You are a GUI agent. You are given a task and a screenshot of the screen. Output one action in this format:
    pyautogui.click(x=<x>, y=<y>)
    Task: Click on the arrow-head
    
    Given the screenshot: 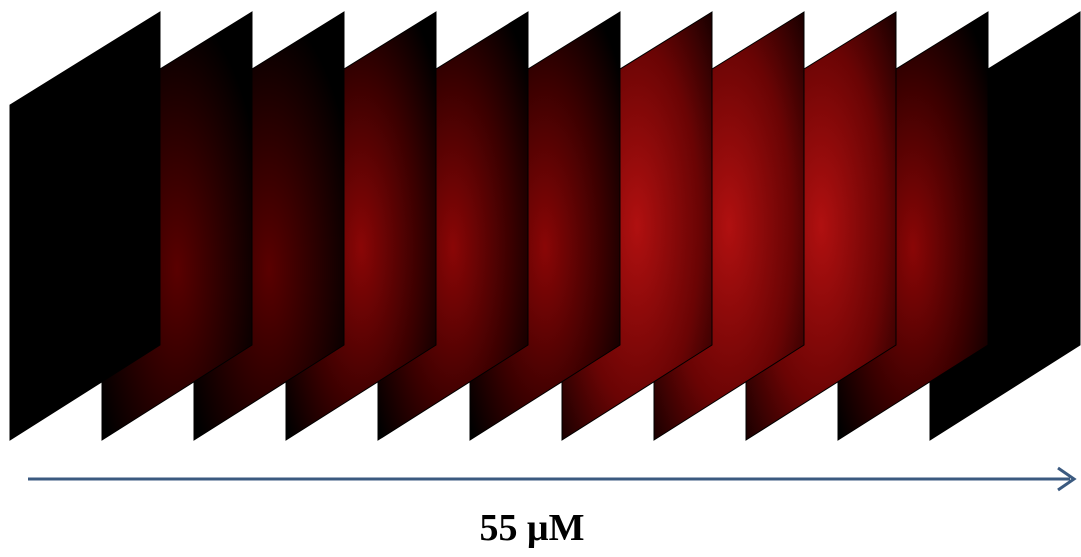 What is the action you would take?
    pyautogui.click(x=1067, y=479)
    